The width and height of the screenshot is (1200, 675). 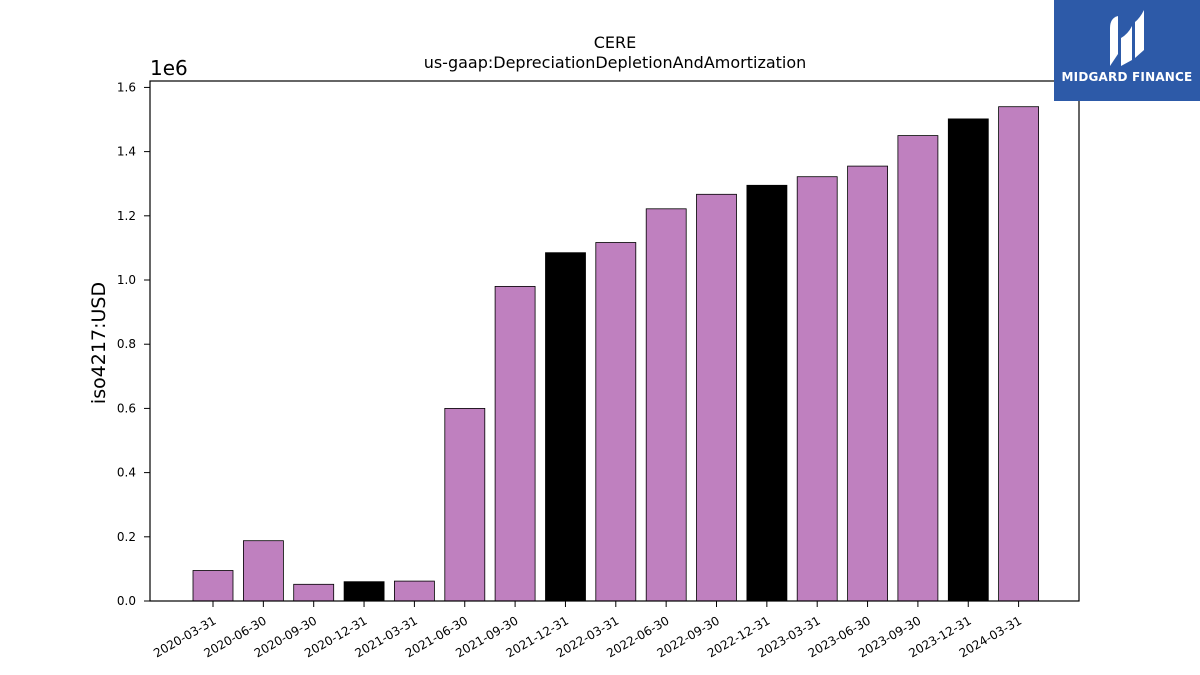 What do you see at coordinates (126, 152) in the screenshot?
I see `y-tick-label: 1.4` at bounding box center [126, 152].